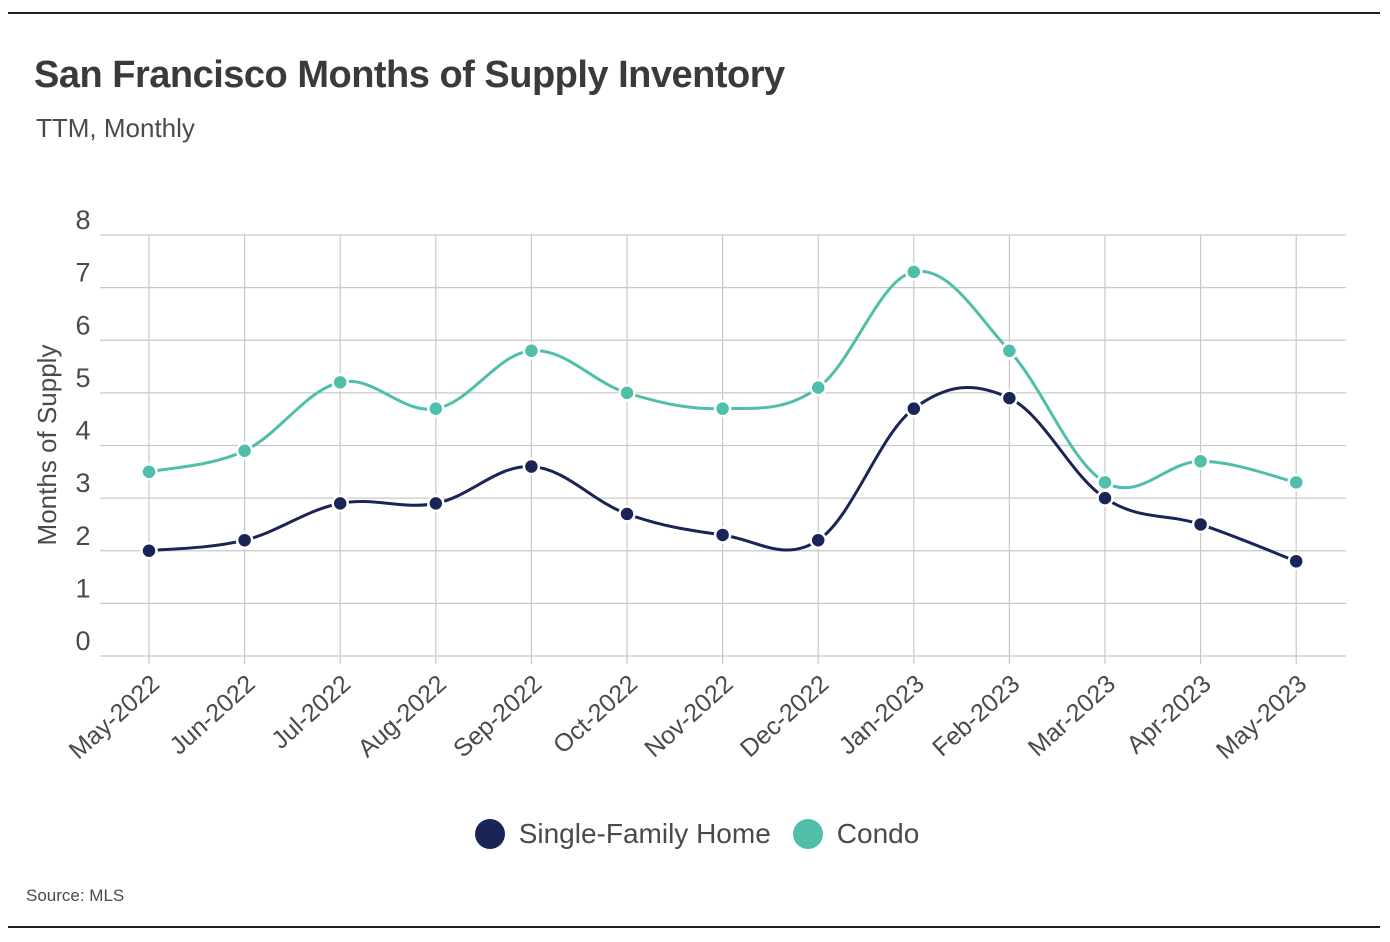 The image size is (1390, 942). What do you see at coordinates (75, 895) in the screenshot?
I see `source-note: Source: MLS` at bounding box center [75, 895].